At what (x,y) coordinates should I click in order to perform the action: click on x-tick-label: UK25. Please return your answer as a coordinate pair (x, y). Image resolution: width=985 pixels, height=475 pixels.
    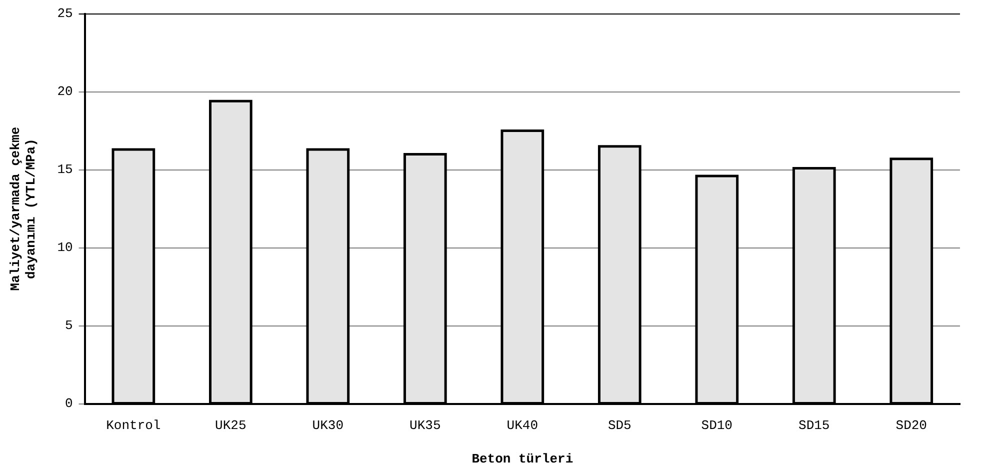
    Looking at the image, I should click on (230, 426).